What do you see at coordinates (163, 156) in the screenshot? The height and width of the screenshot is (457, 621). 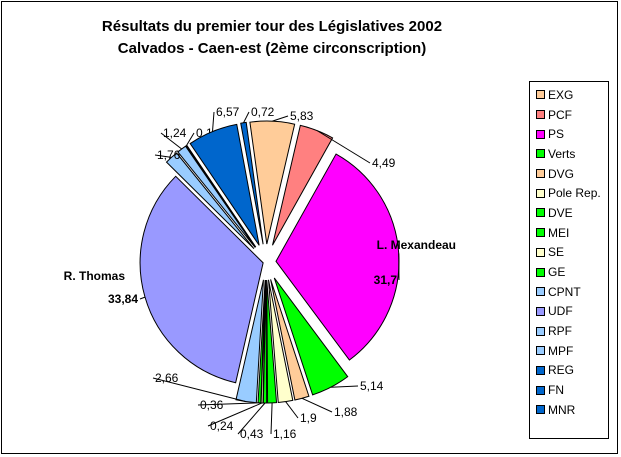 I see `leader-line-rpf` at bounding box center [163, 156].